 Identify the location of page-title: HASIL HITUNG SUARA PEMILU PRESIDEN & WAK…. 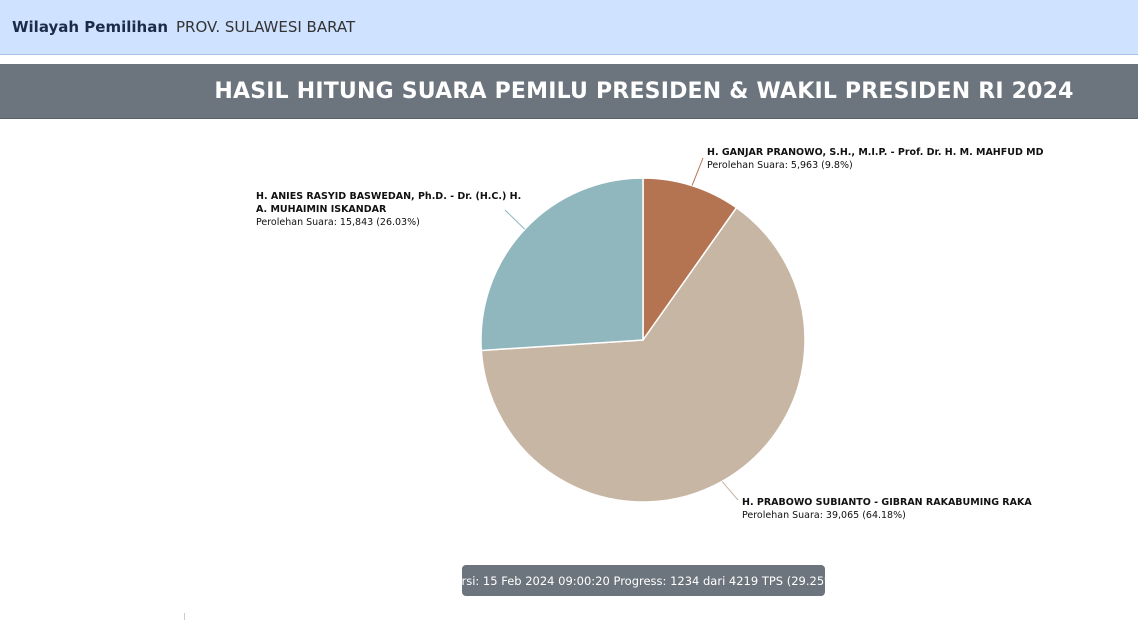
(644, 91).